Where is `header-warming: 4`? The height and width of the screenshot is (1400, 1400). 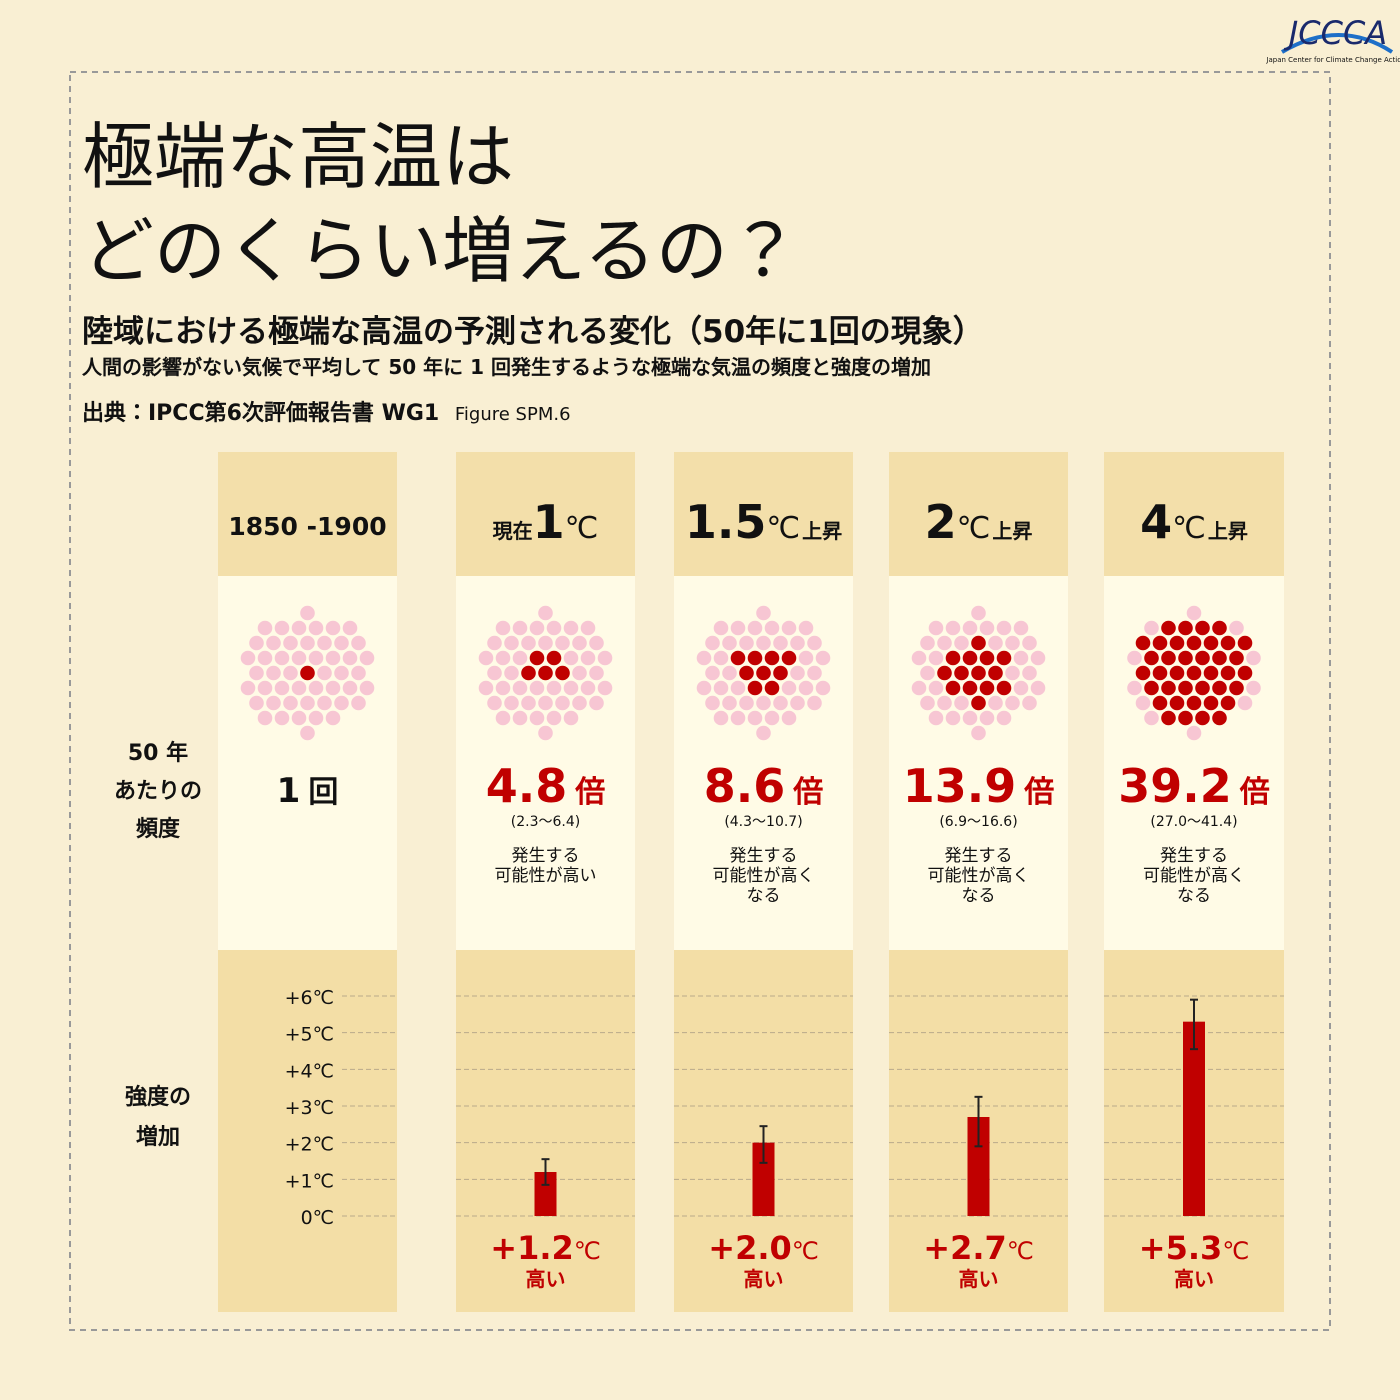 header-warming: 4 is located at coordinates (1156, 522).